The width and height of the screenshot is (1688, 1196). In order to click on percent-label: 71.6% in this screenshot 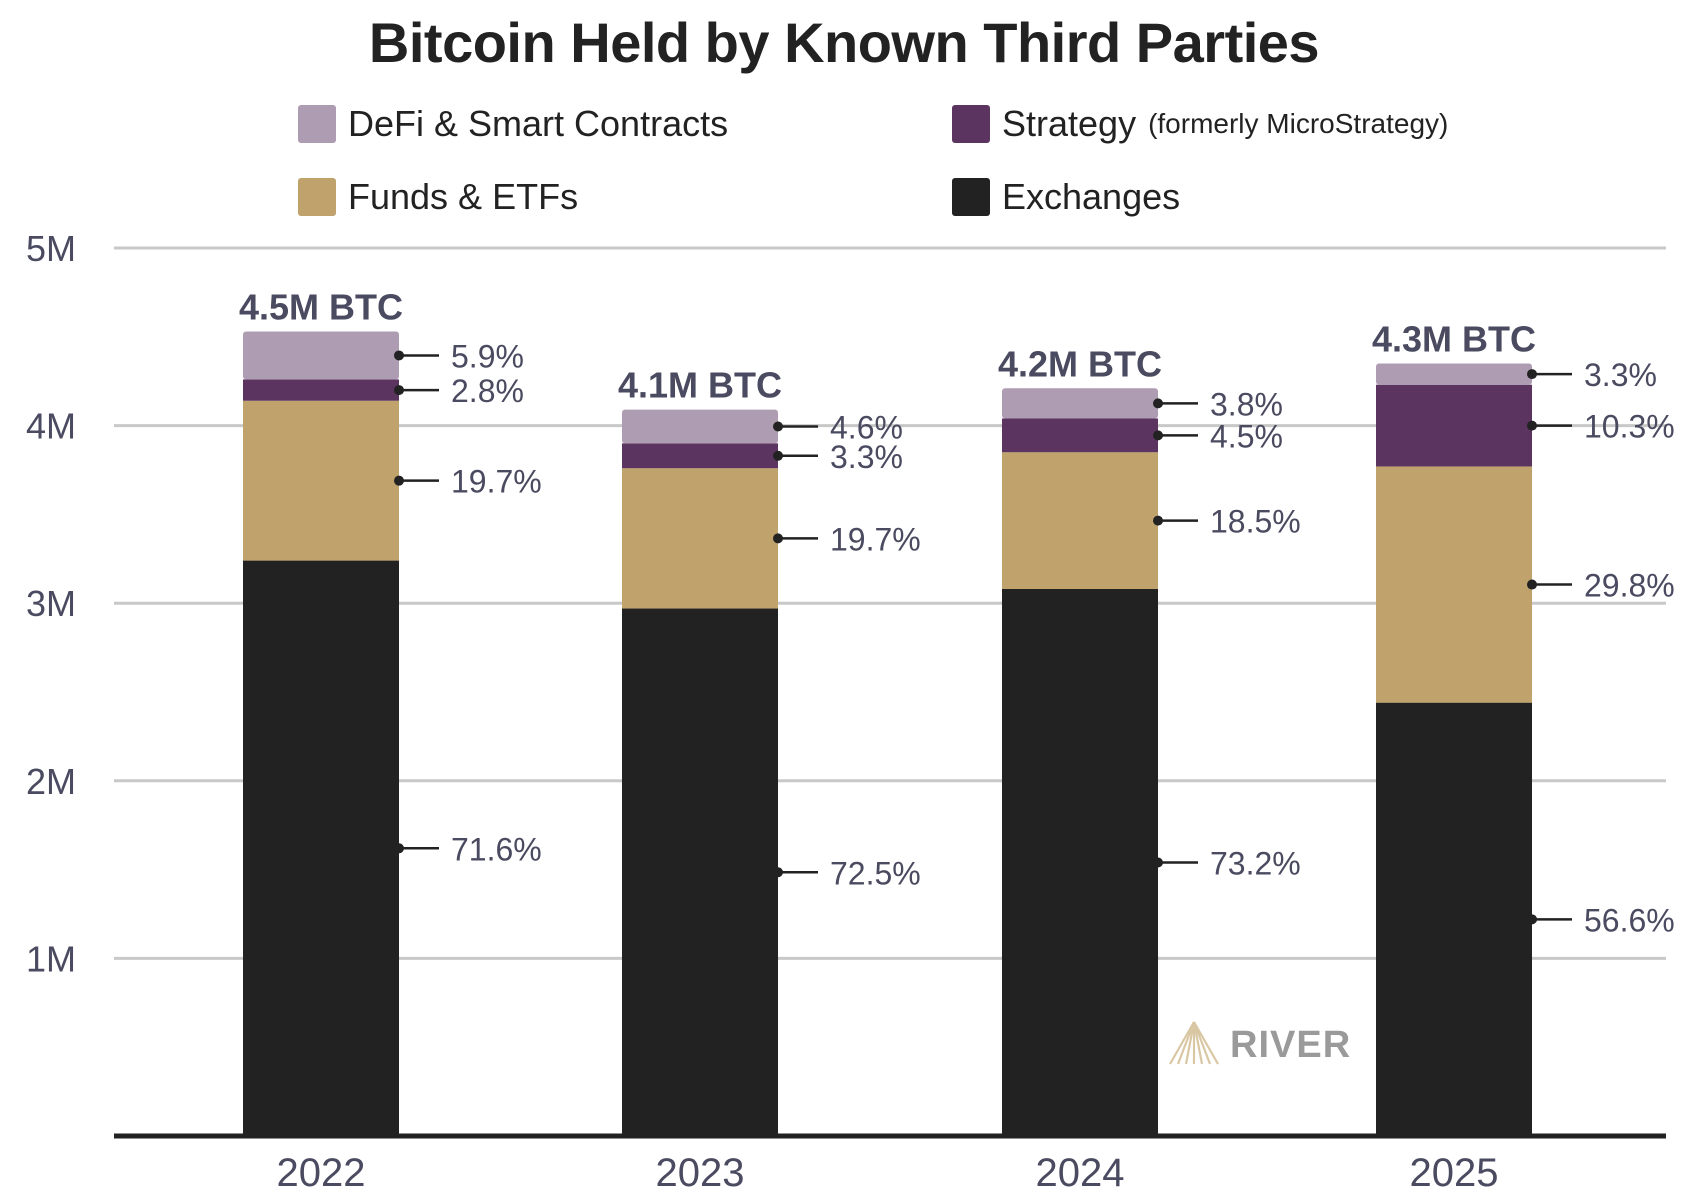, I will do `click(496, 849)`.